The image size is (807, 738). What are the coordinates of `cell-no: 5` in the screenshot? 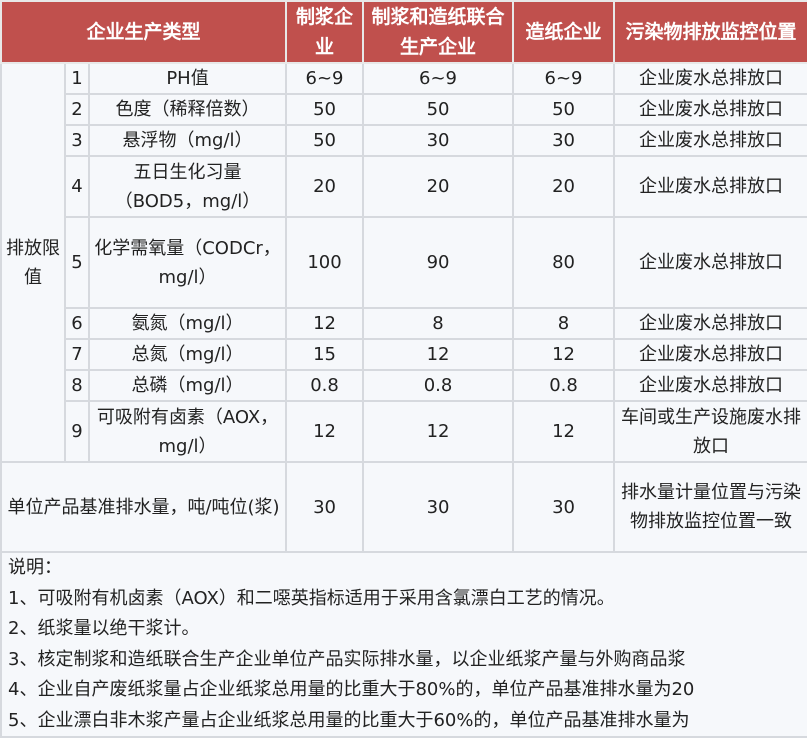 It's located at (77, 262).